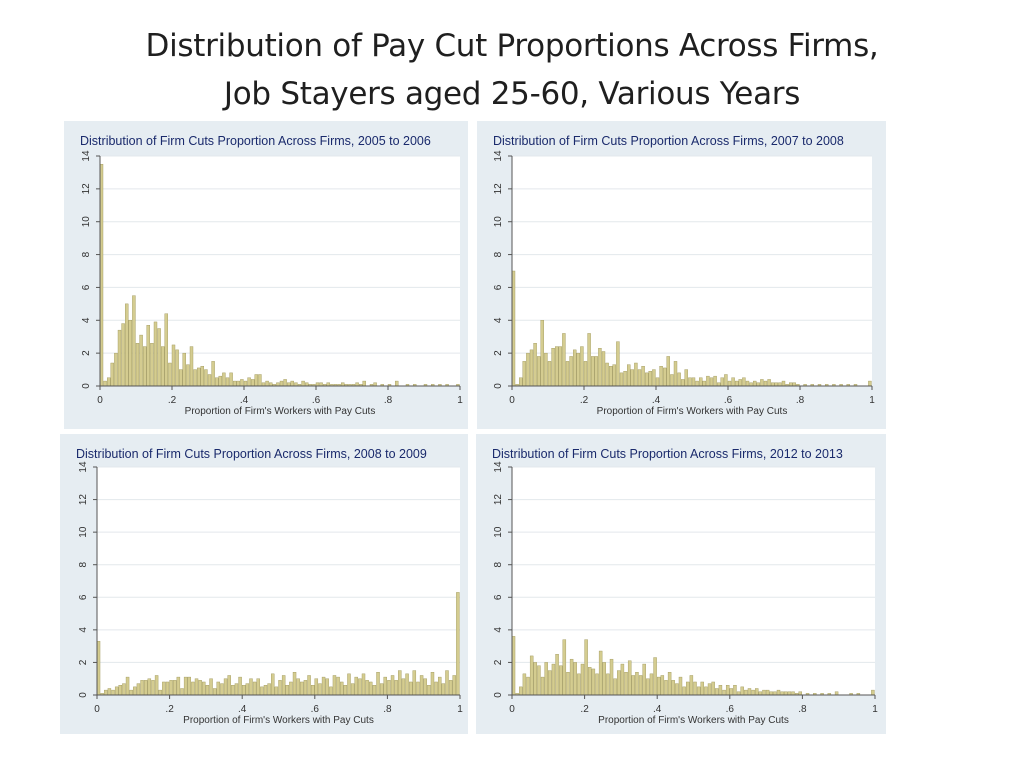 Image resolution: width=1024 pixels, height=768 pixels. What do you see at coordinates (512, 709) in the screenshot?
I see `x-tick-label: 0` at bounding box center [512, 709].